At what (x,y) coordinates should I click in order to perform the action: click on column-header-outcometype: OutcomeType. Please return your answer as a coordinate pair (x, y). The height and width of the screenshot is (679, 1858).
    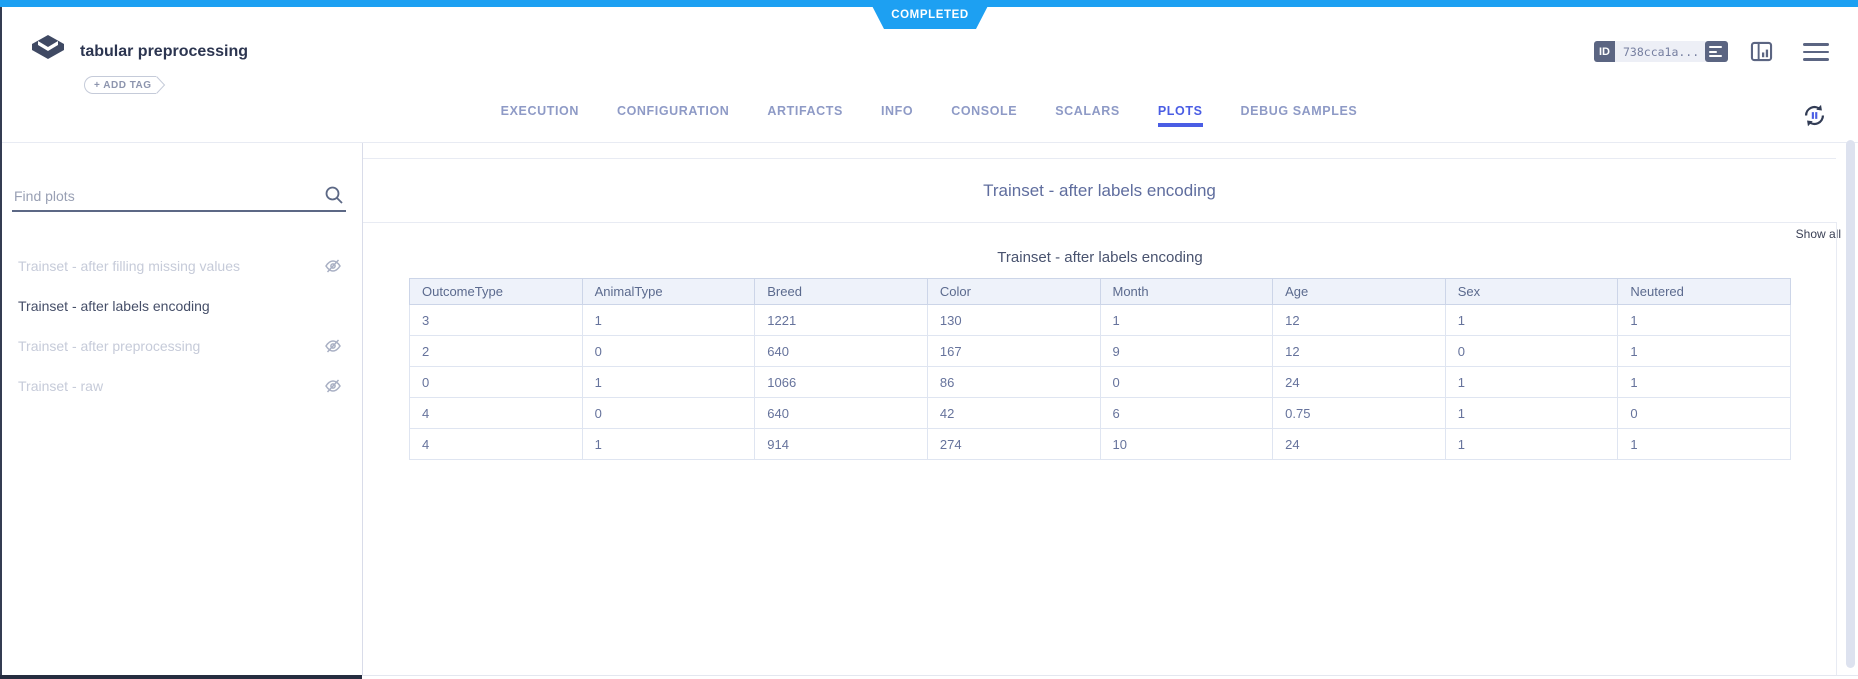
    Looking at the image, I should click on (496, 291).